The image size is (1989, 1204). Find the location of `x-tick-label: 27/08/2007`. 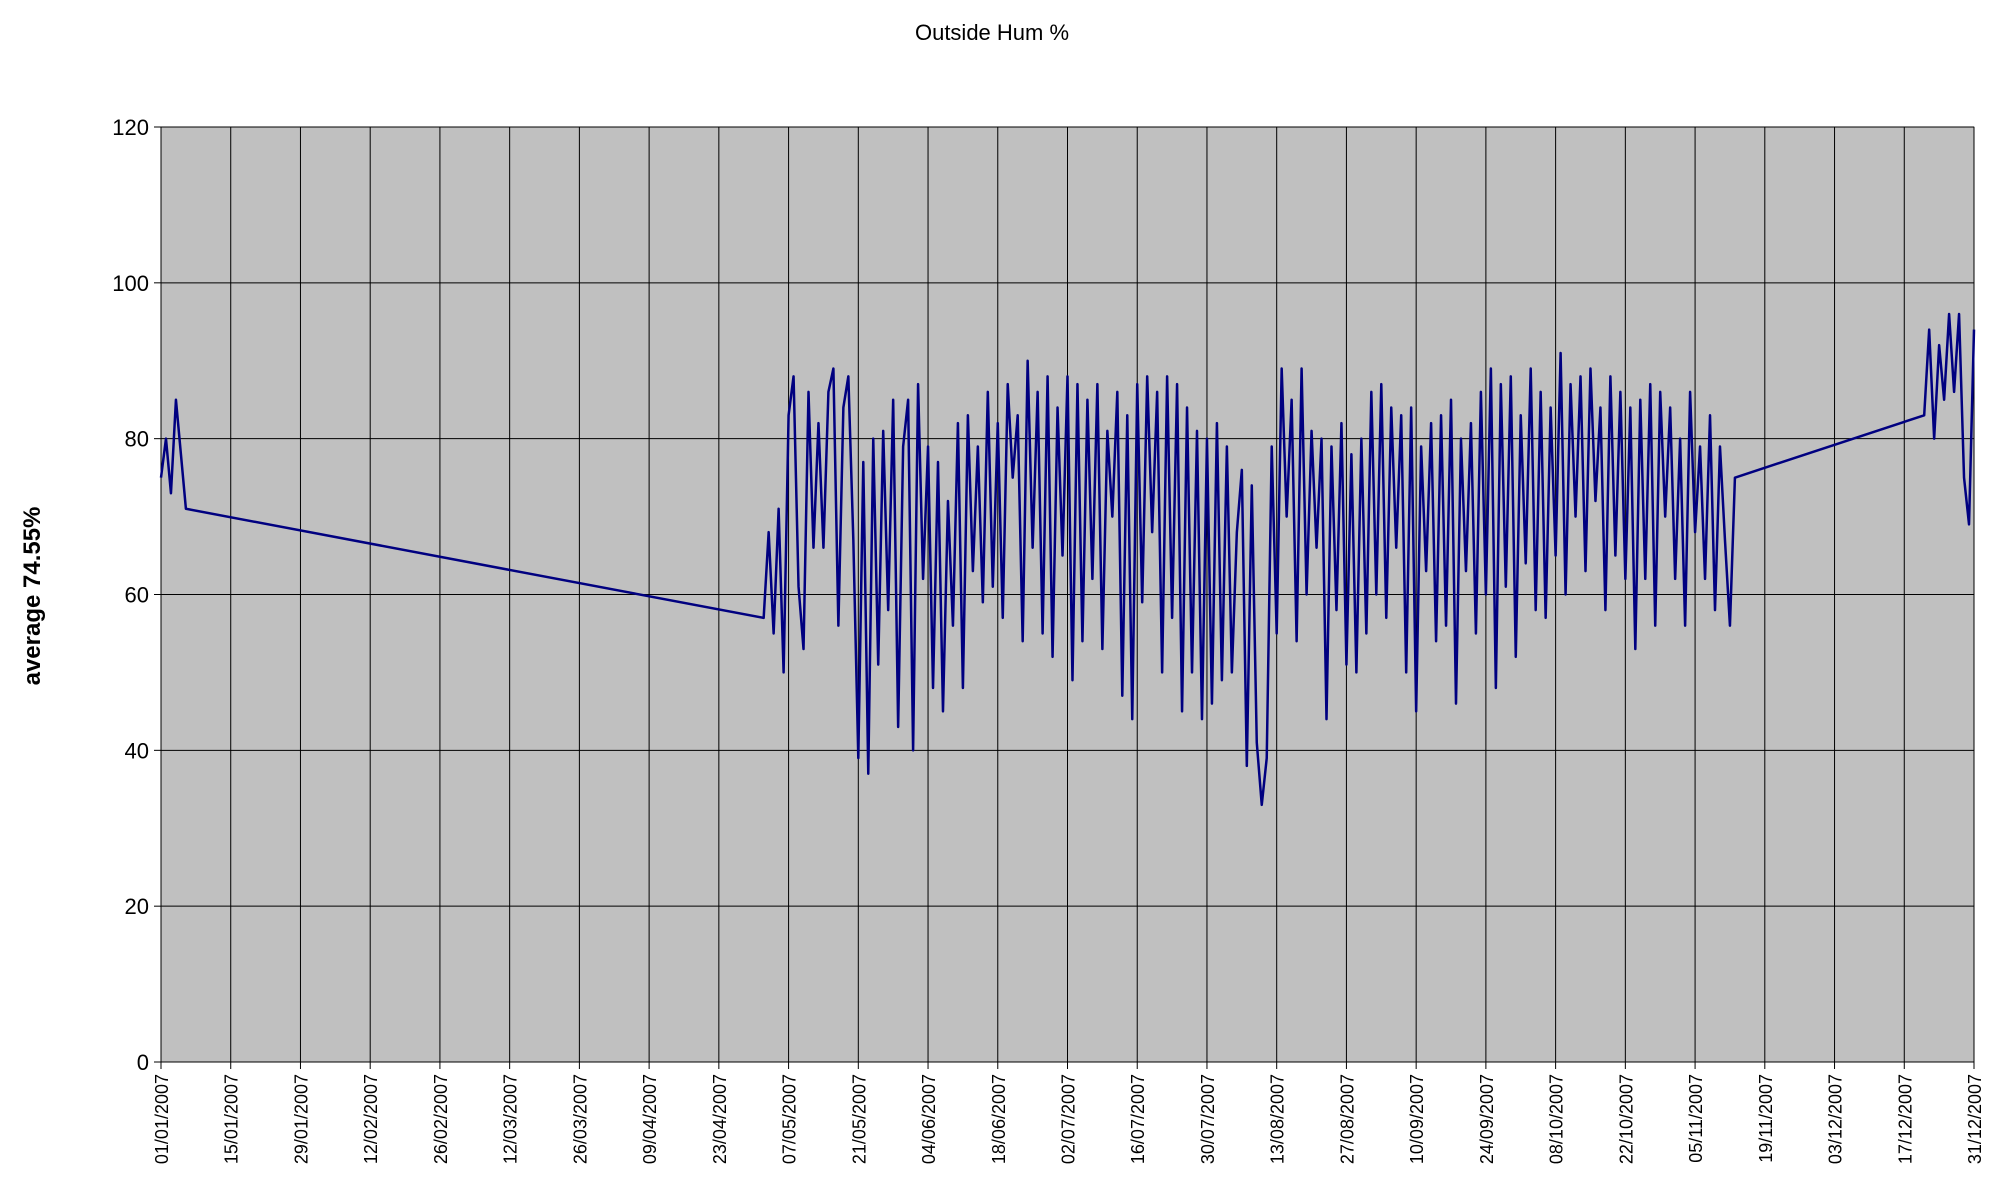

x-tick-label: 27/08/2007 is located at coordinates (1347, 1119).